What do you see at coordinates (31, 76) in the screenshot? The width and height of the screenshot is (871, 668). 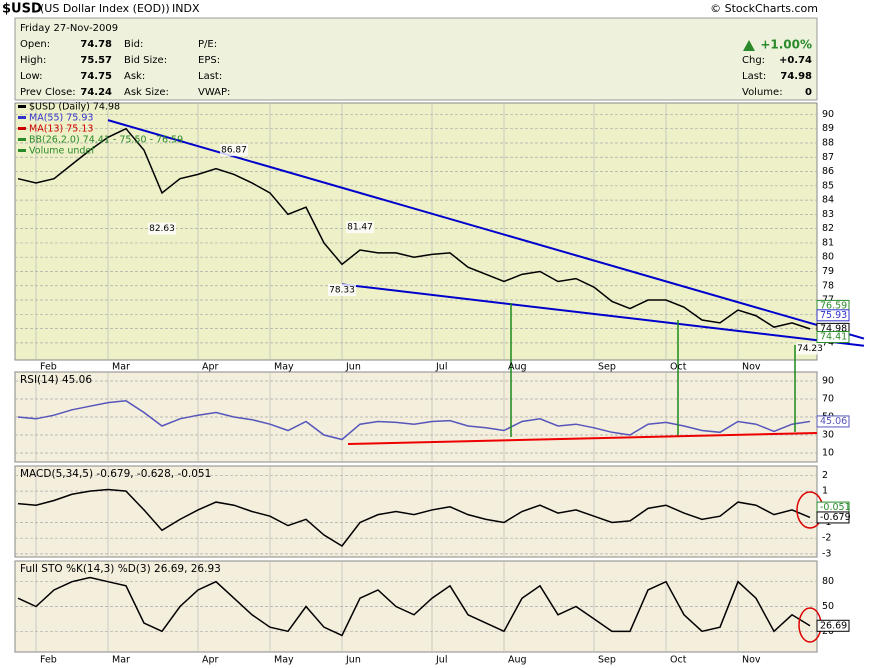 I see `quote-label: Low:` at bounding box center [31, 76].